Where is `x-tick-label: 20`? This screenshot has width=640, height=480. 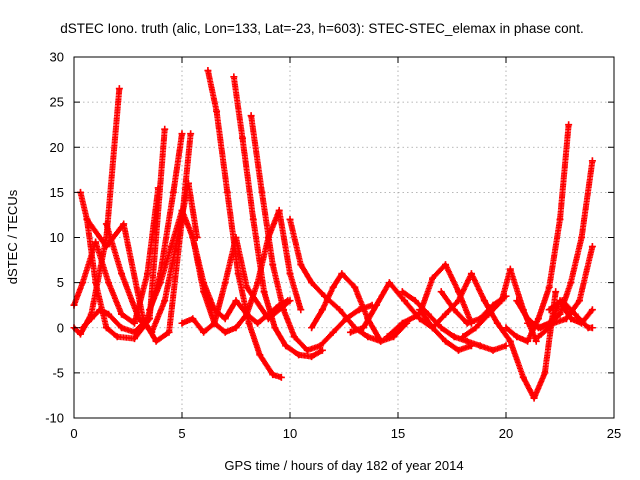
x-tick-label: 20 is located at coordinates (506, 433).